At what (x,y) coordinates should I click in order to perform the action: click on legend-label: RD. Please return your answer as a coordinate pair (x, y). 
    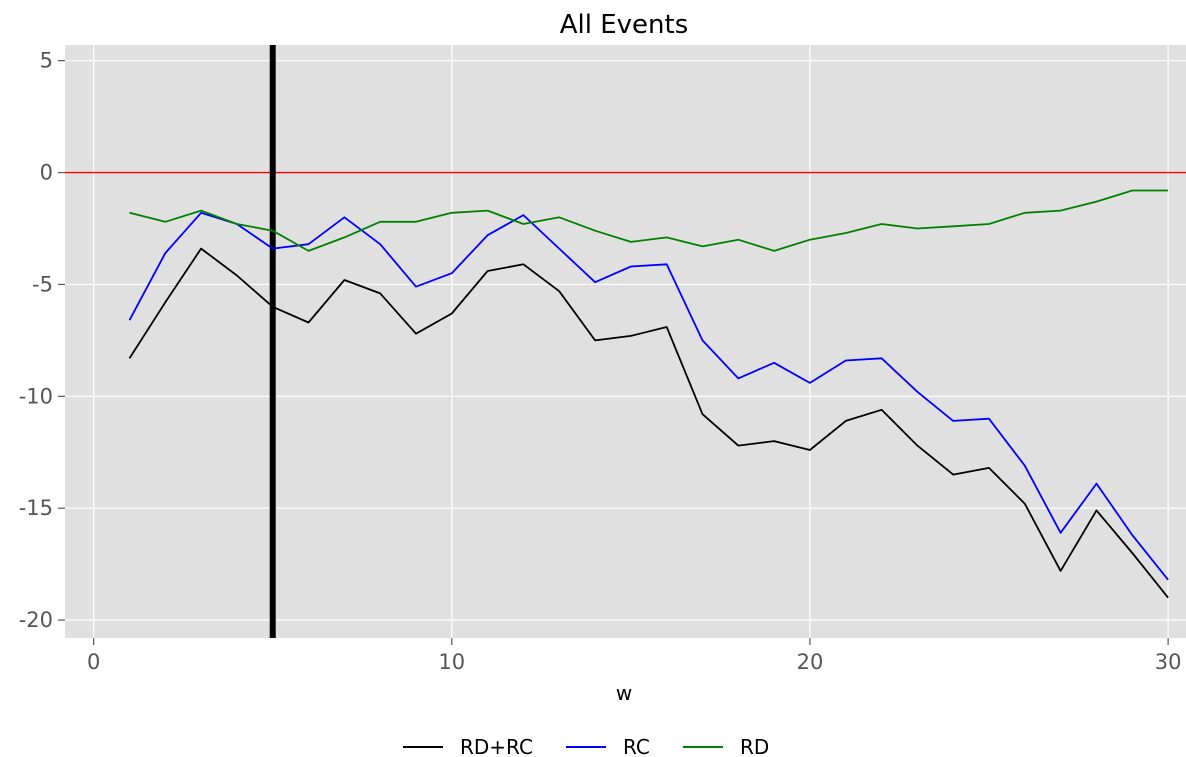
    Looking at the image, I should click on (754, 746).